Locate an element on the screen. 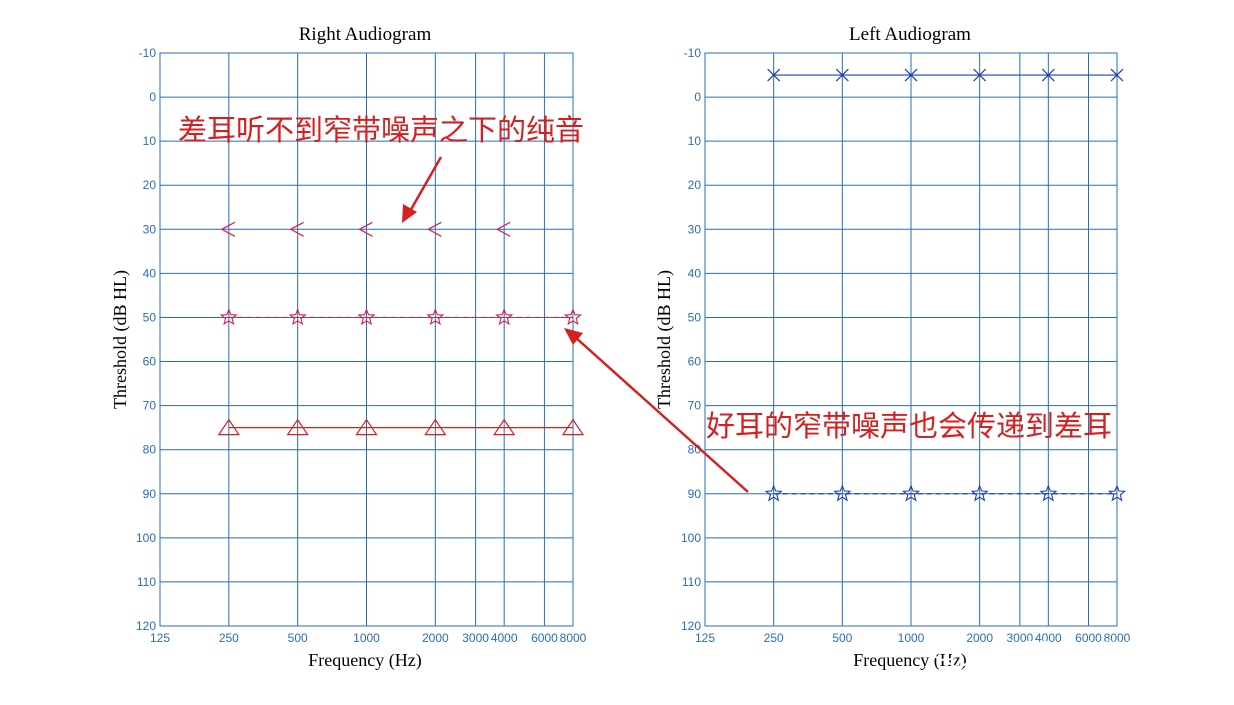 The height and width of the screenshot is (705, 1234). annotation-arrow-top is located at coordinates (422, 189).